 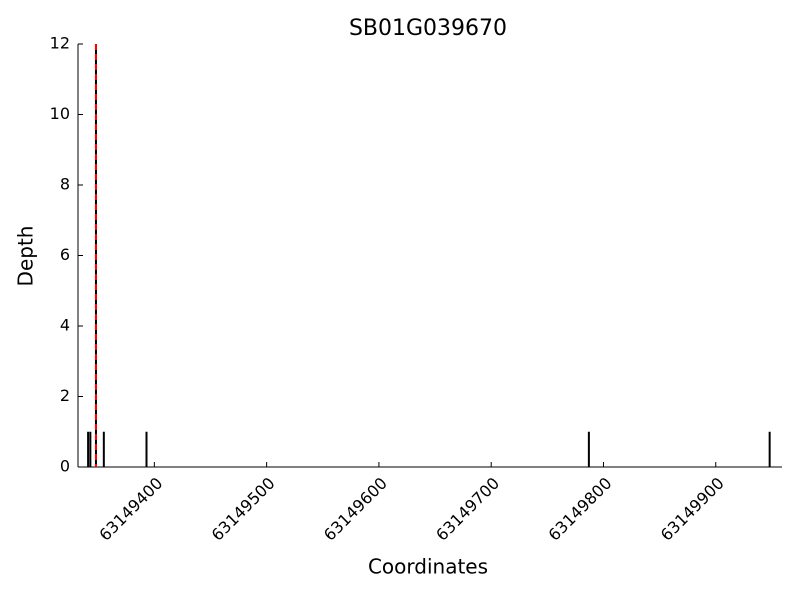 I want to click on x-tick-label: 63149900, so click(x=692, y=509).